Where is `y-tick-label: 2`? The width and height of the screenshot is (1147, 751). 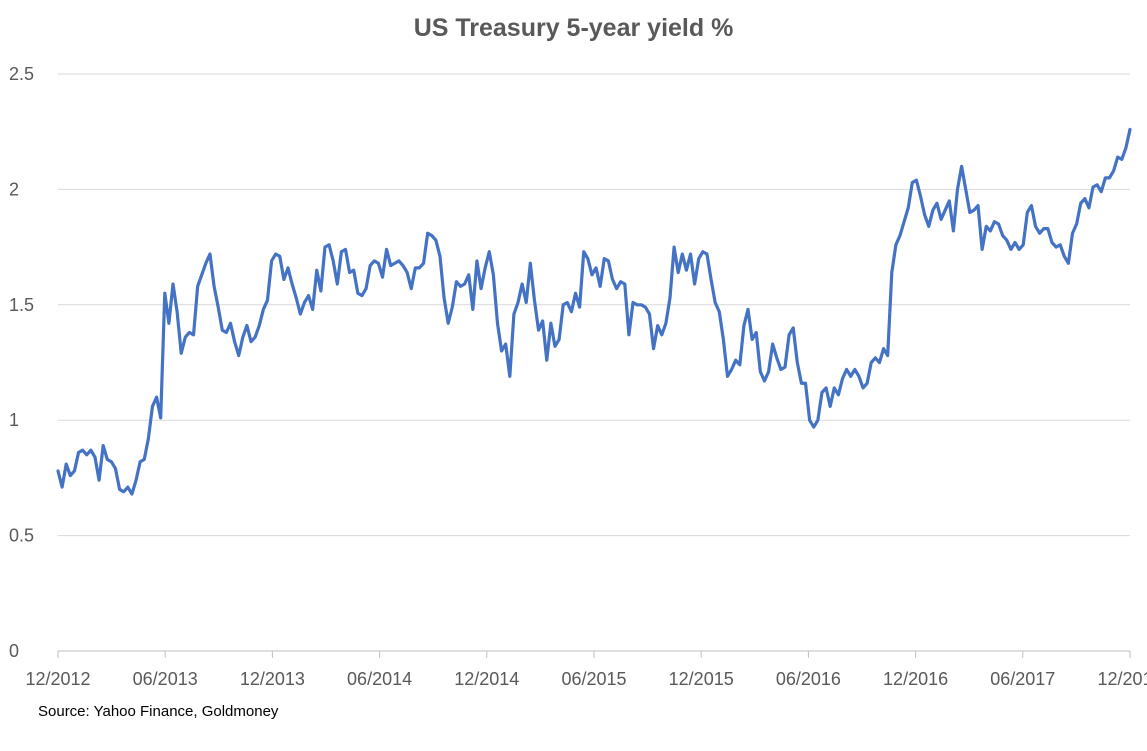
y-tick-label: 2 is located at coordinates (14, 189).